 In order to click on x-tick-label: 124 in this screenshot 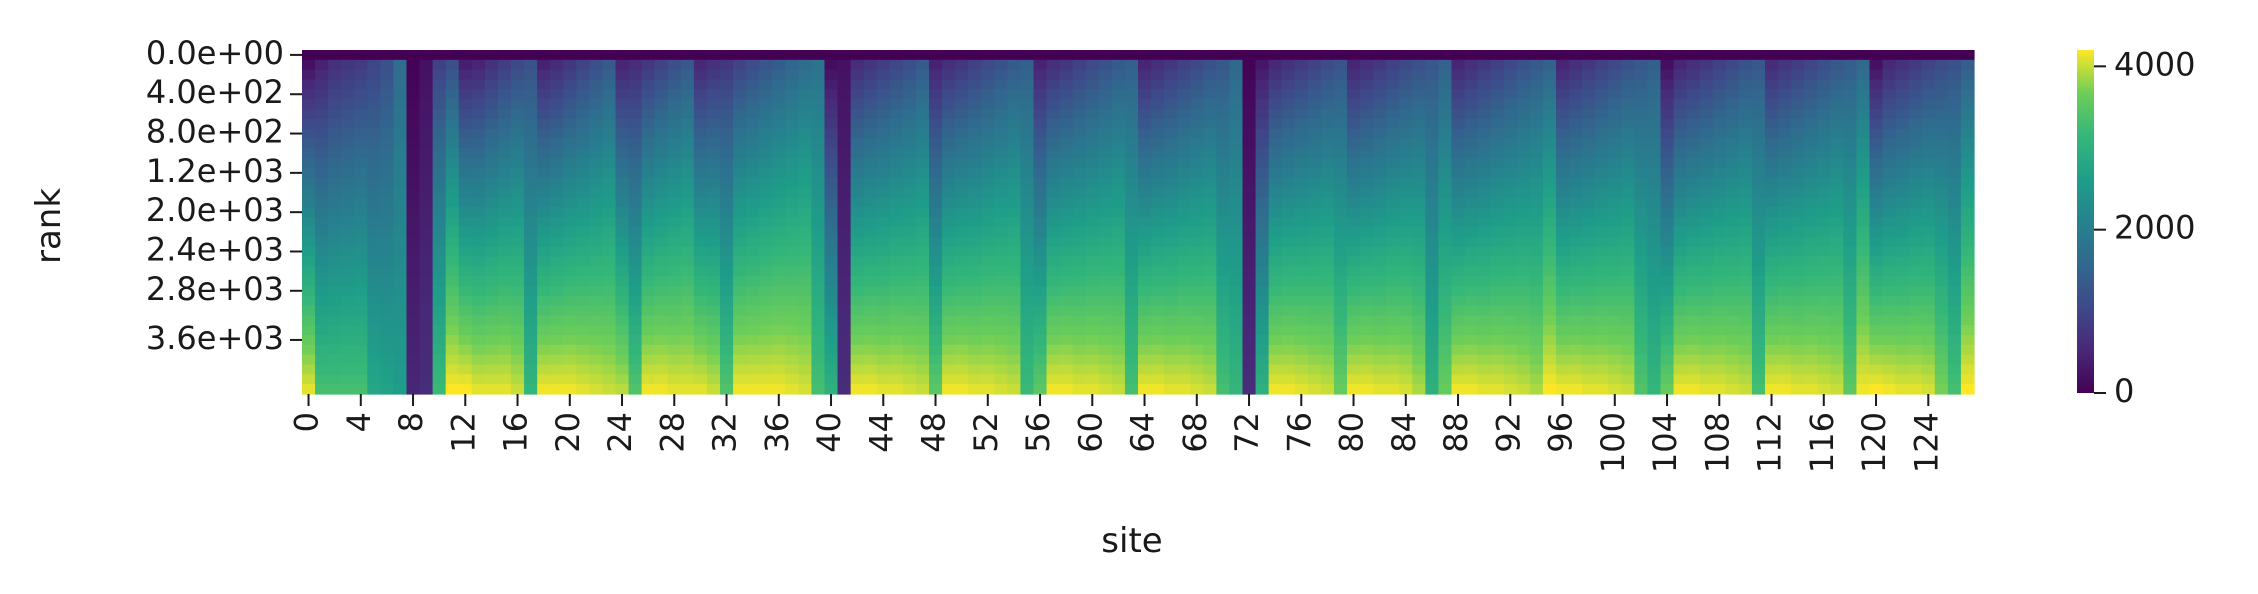, I will do `click(1926, 442)`.